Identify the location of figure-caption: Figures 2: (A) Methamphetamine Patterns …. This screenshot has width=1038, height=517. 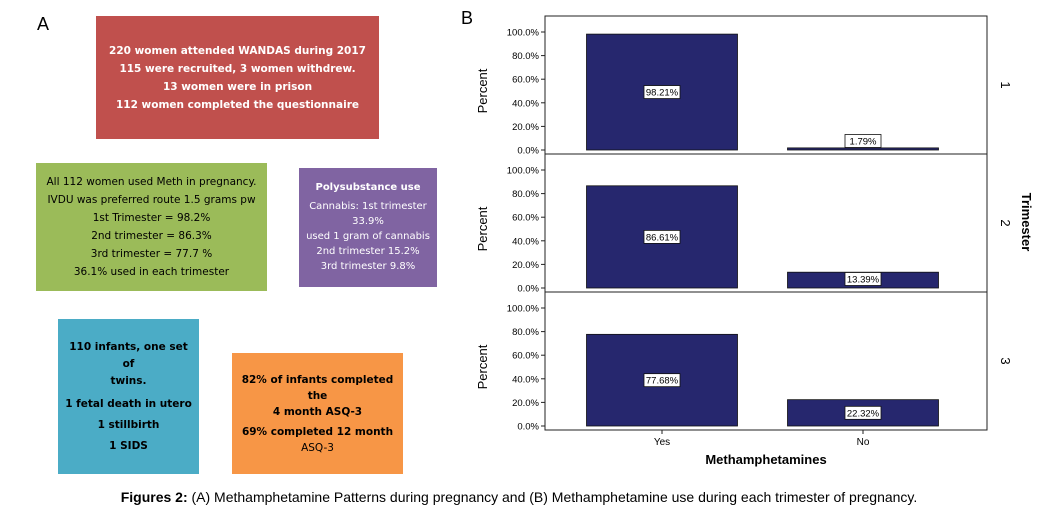
(519, 497).